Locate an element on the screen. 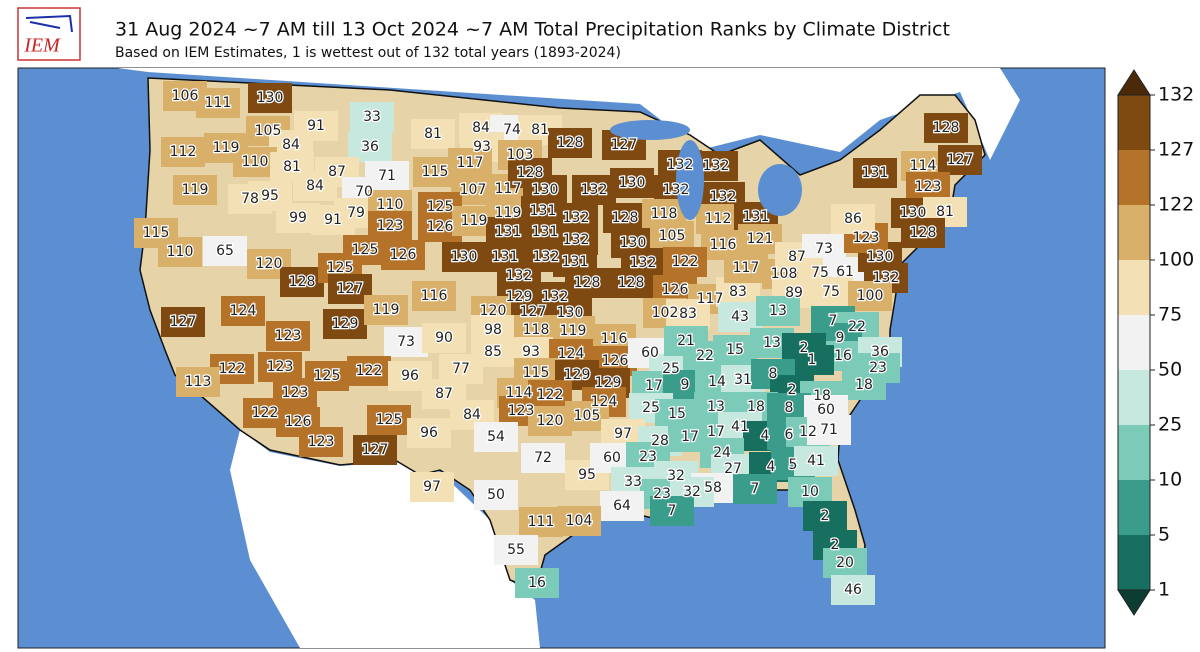 The width and height of the screenshot is (1200, 652). district-label: 125 is located at coordinates (365, 250).